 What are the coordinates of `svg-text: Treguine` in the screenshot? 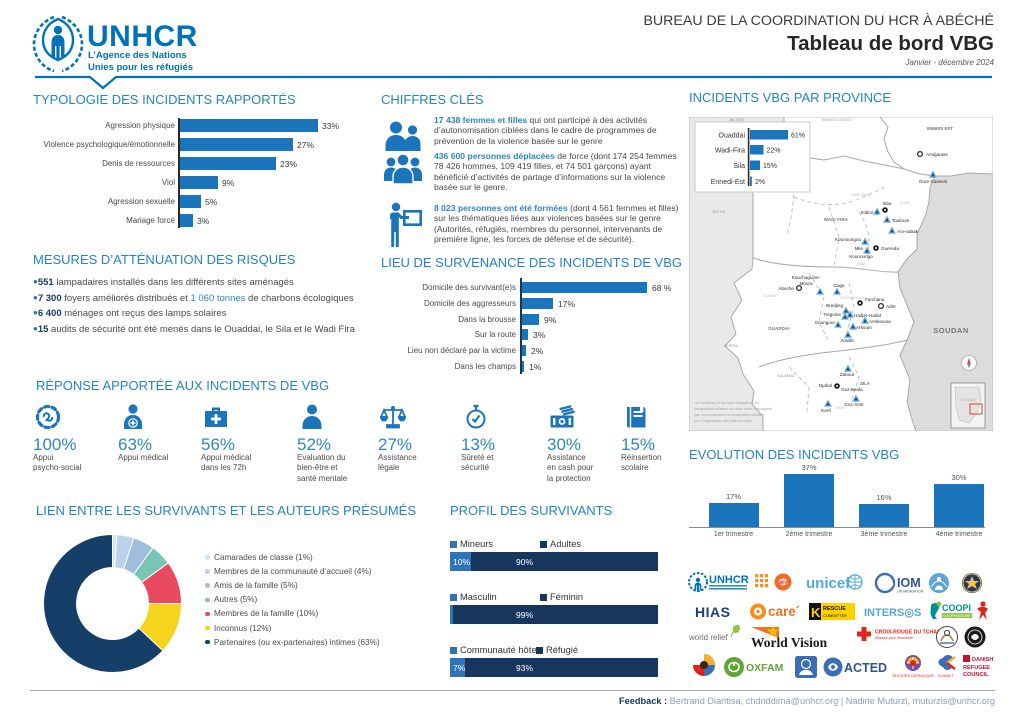 It's located at (832, 314).